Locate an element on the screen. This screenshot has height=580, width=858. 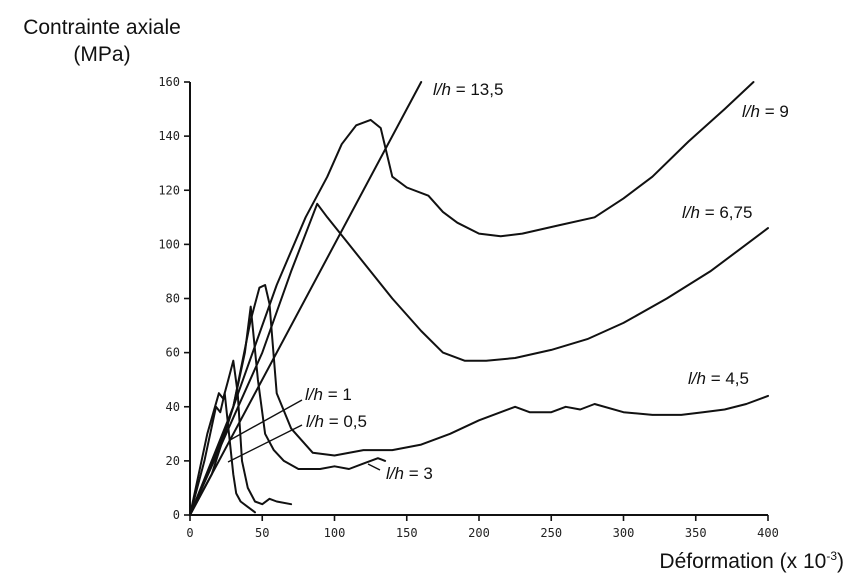
x-tick-label-200: 200 is located at coordinates (479, 533).